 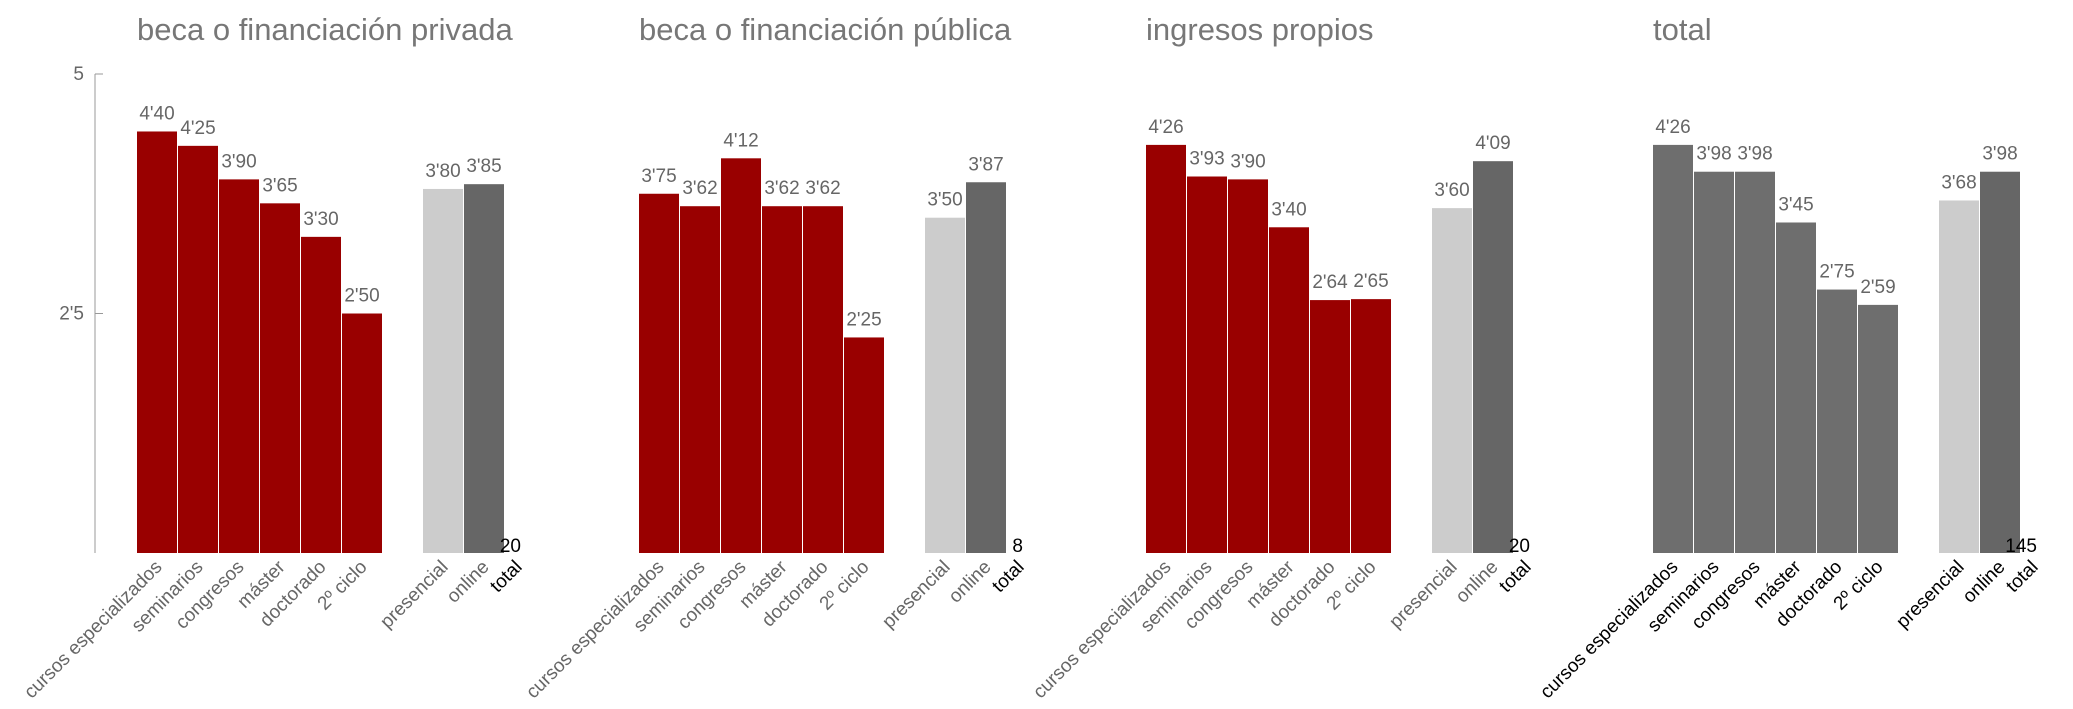 What do you see at coordinates (1958, 182) in the screenshot?
I see `value-label: 3'68` at bounding box center [1958, 182].